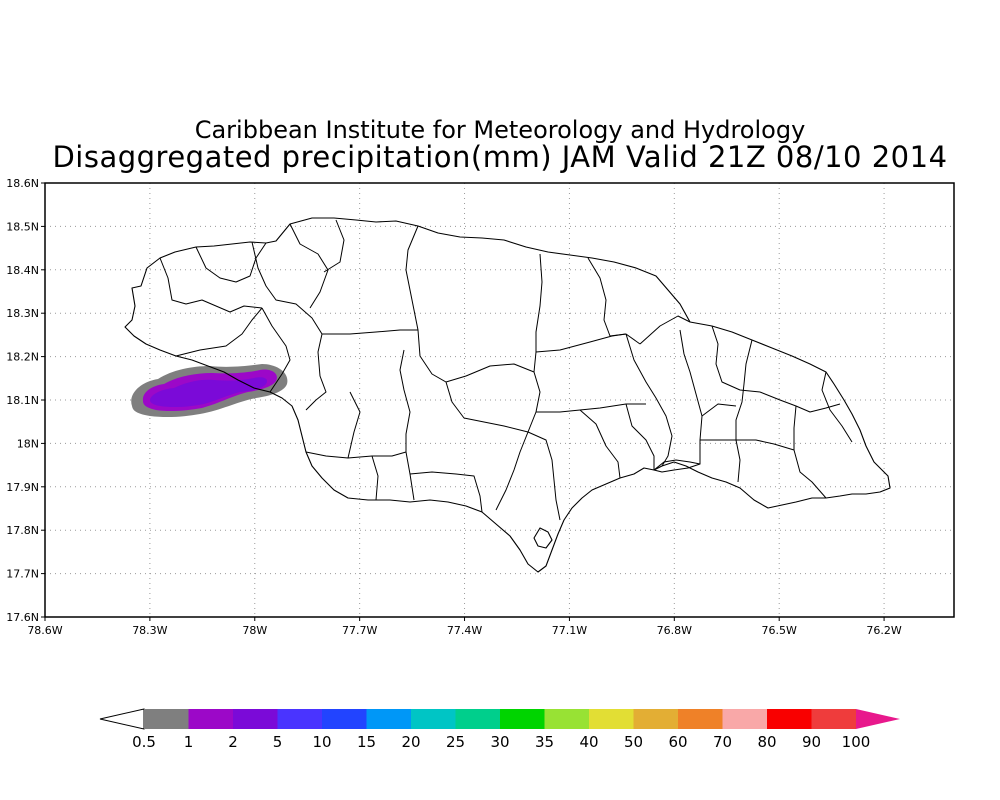  I want to click on colorbar-label: 90, so click(811, 742).